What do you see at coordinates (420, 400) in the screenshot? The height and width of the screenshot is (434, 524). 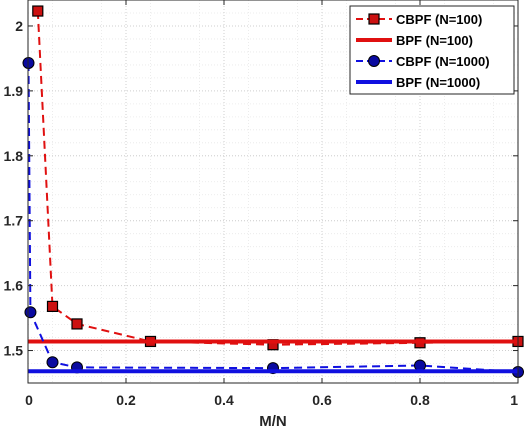 I see `x-tick-label: 0.8` at bounding box center [420, 400].